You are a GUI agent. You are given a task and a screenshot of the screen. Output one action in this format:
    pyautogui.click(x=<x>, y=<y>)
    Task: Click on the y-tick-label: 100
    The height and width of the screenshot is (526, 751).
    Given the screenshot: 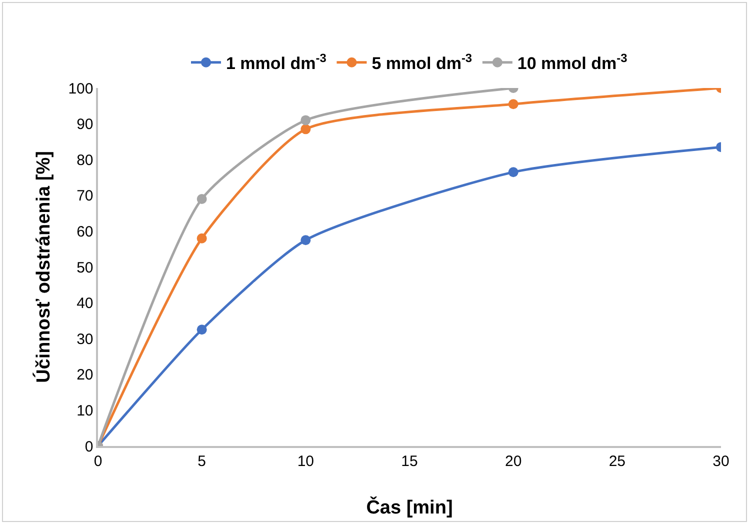 What is the action you would take?
    pyautogui.click(x=81, y=89)
    